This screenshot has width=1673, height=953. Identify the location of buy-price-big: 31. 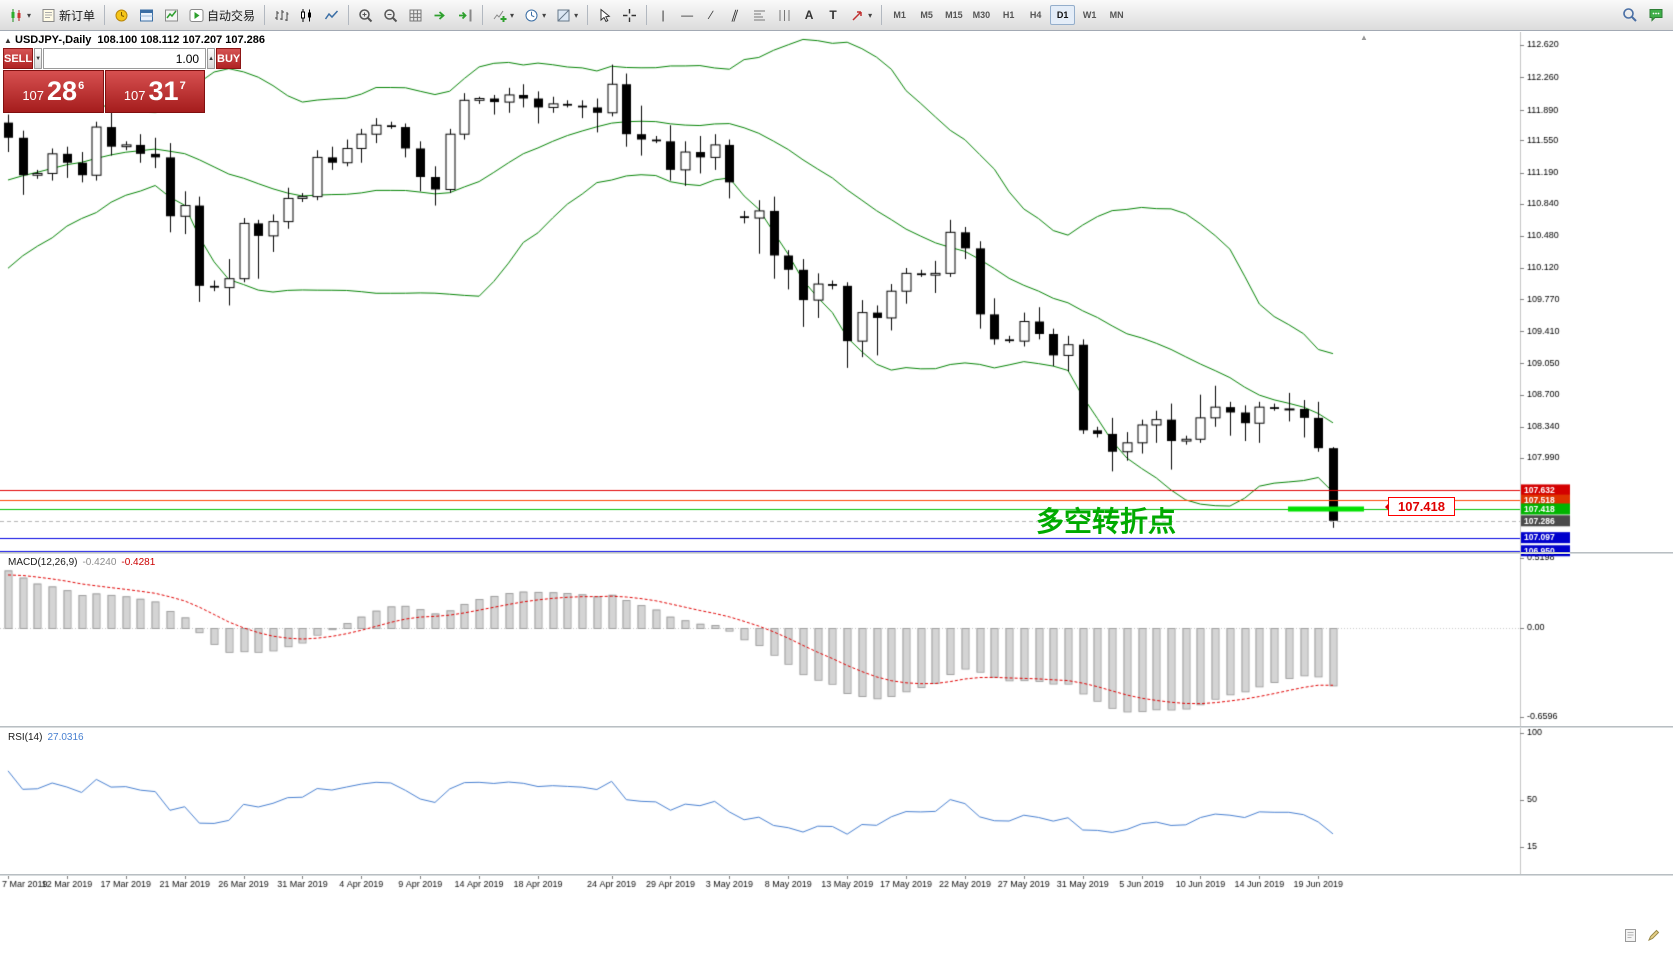
(163, 91).